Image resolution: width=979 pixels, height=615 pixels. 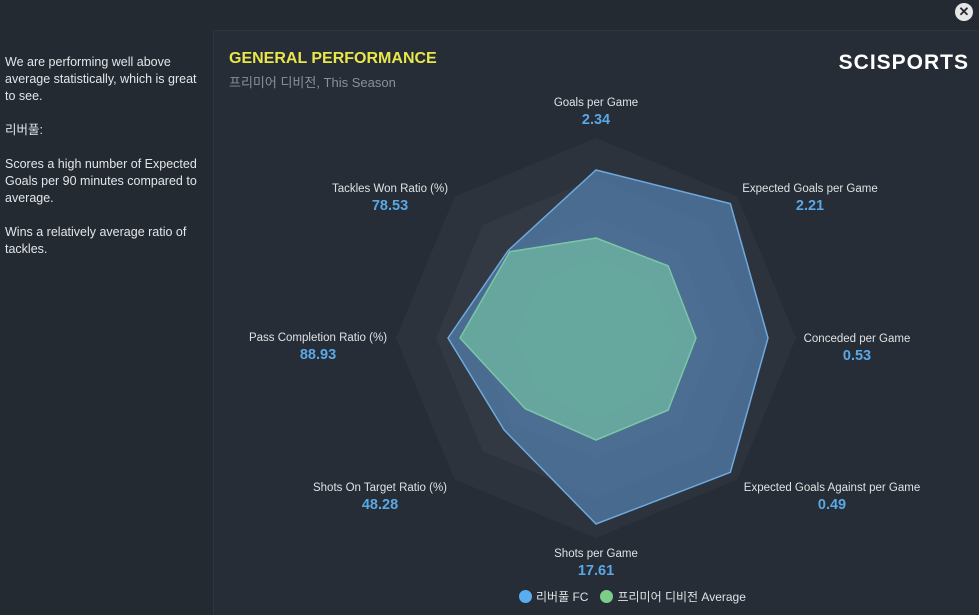 I want to click on series-average-area, so click(x=578, y=339).